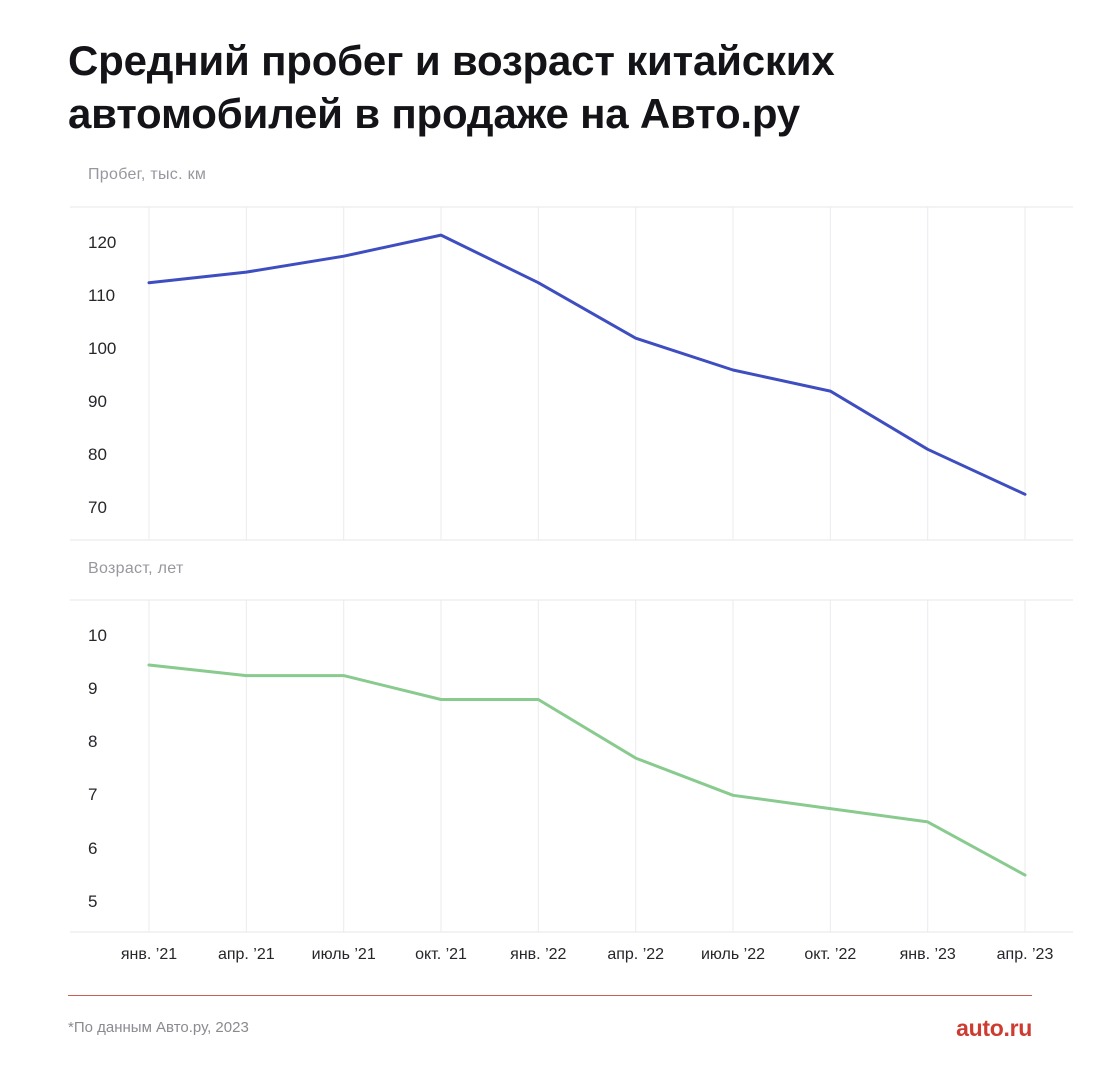 The height and width of the screenshot is (1080, 1100). What do you see at coordinates (158, 1027) in the screenshot?
I see `data-source-note: *По данным Авто.ру, 2023` at bounding box center [158, 1027].